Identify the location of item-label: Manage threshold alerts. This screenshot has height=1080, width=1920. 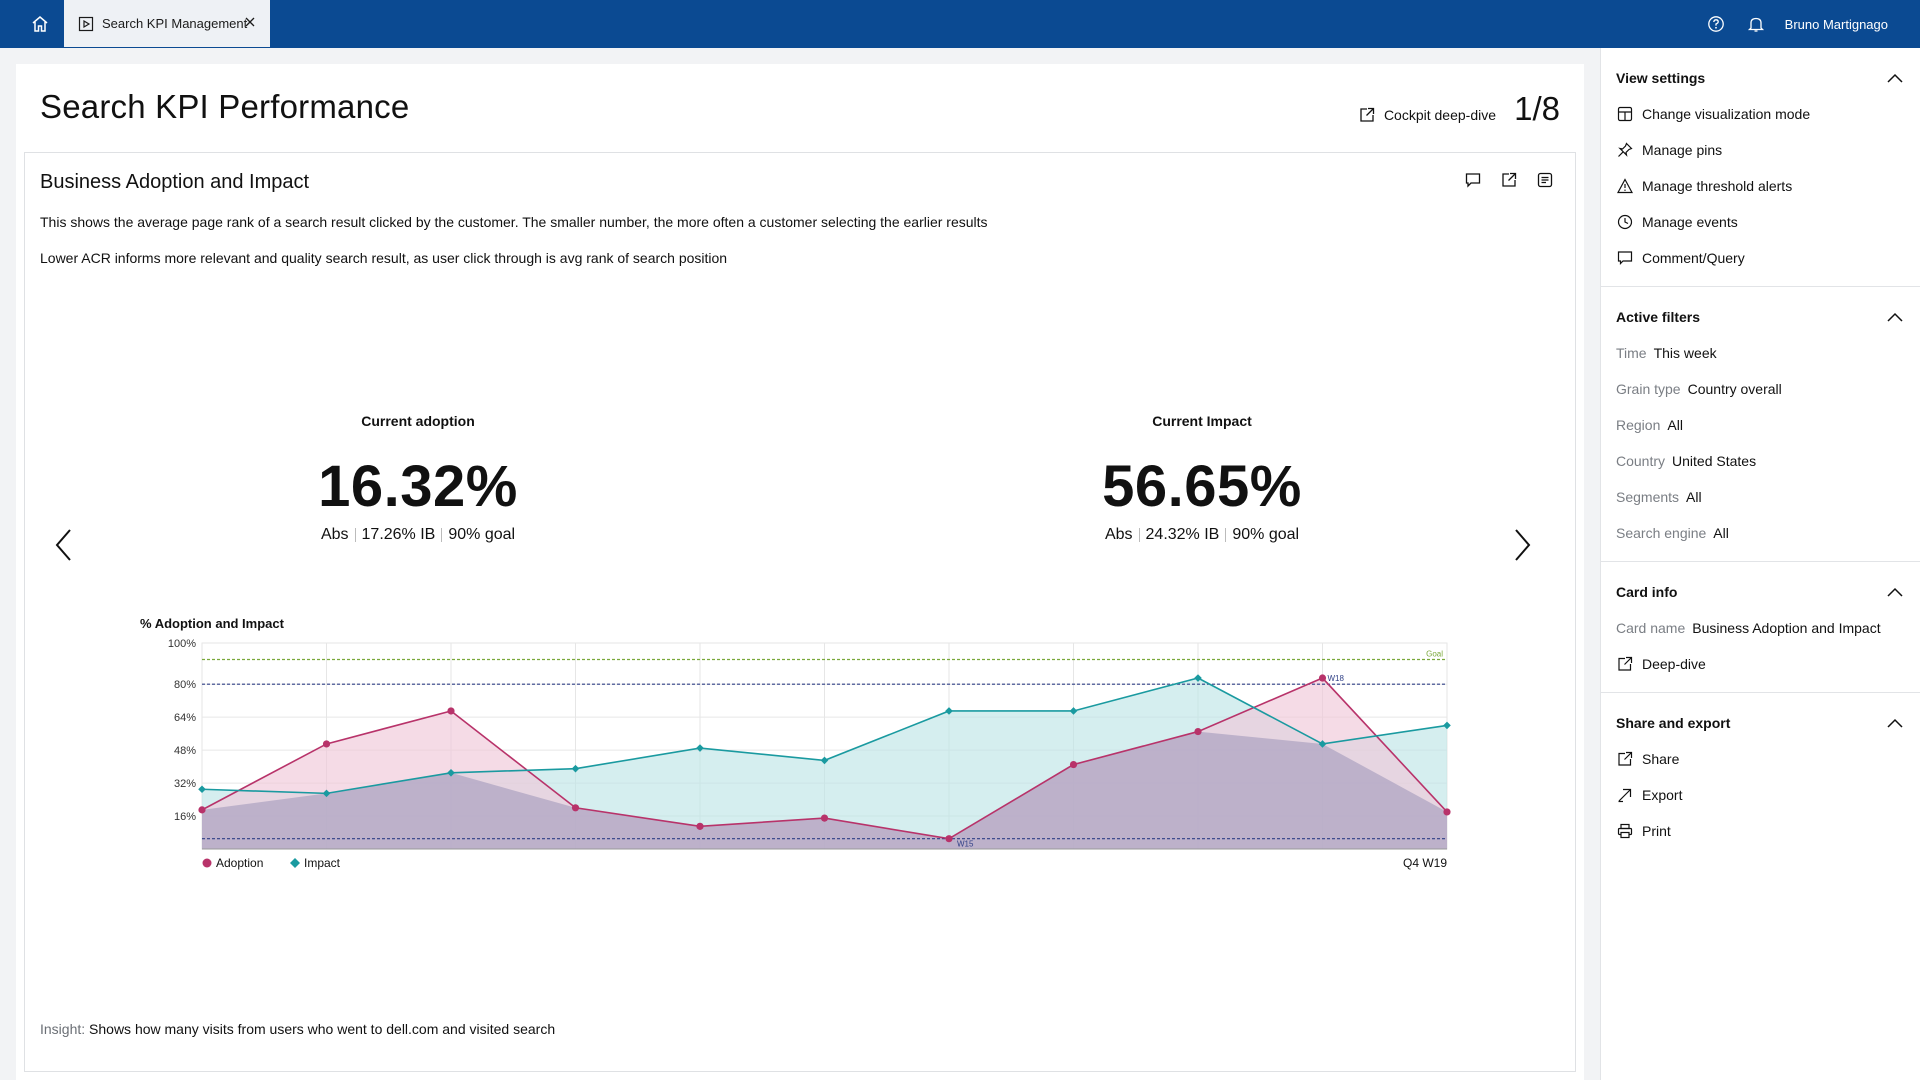
(1717, 186).